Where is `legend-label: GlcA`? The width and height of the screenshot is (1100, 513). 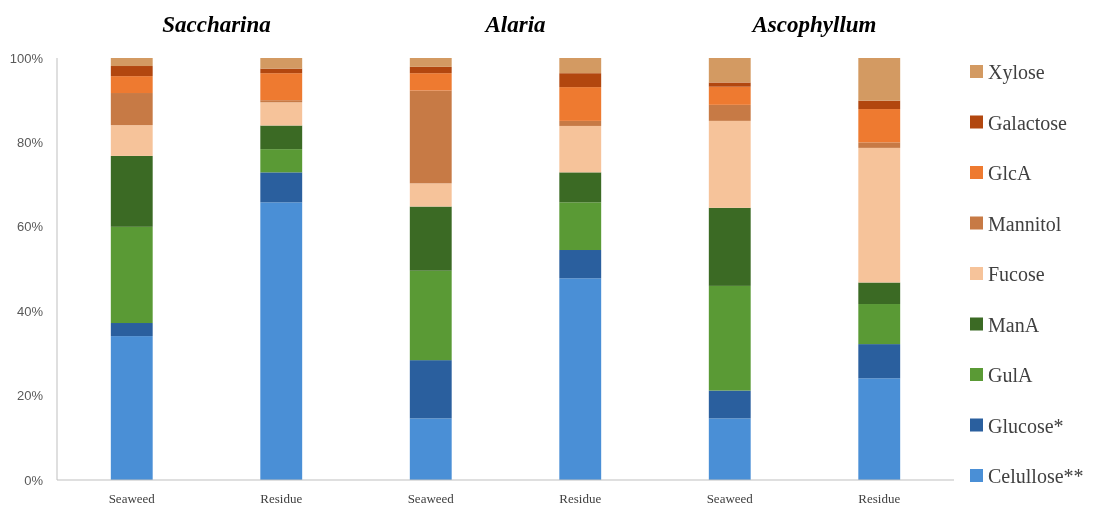
legend-label: GlcA is located at coordinates (1010, 173).